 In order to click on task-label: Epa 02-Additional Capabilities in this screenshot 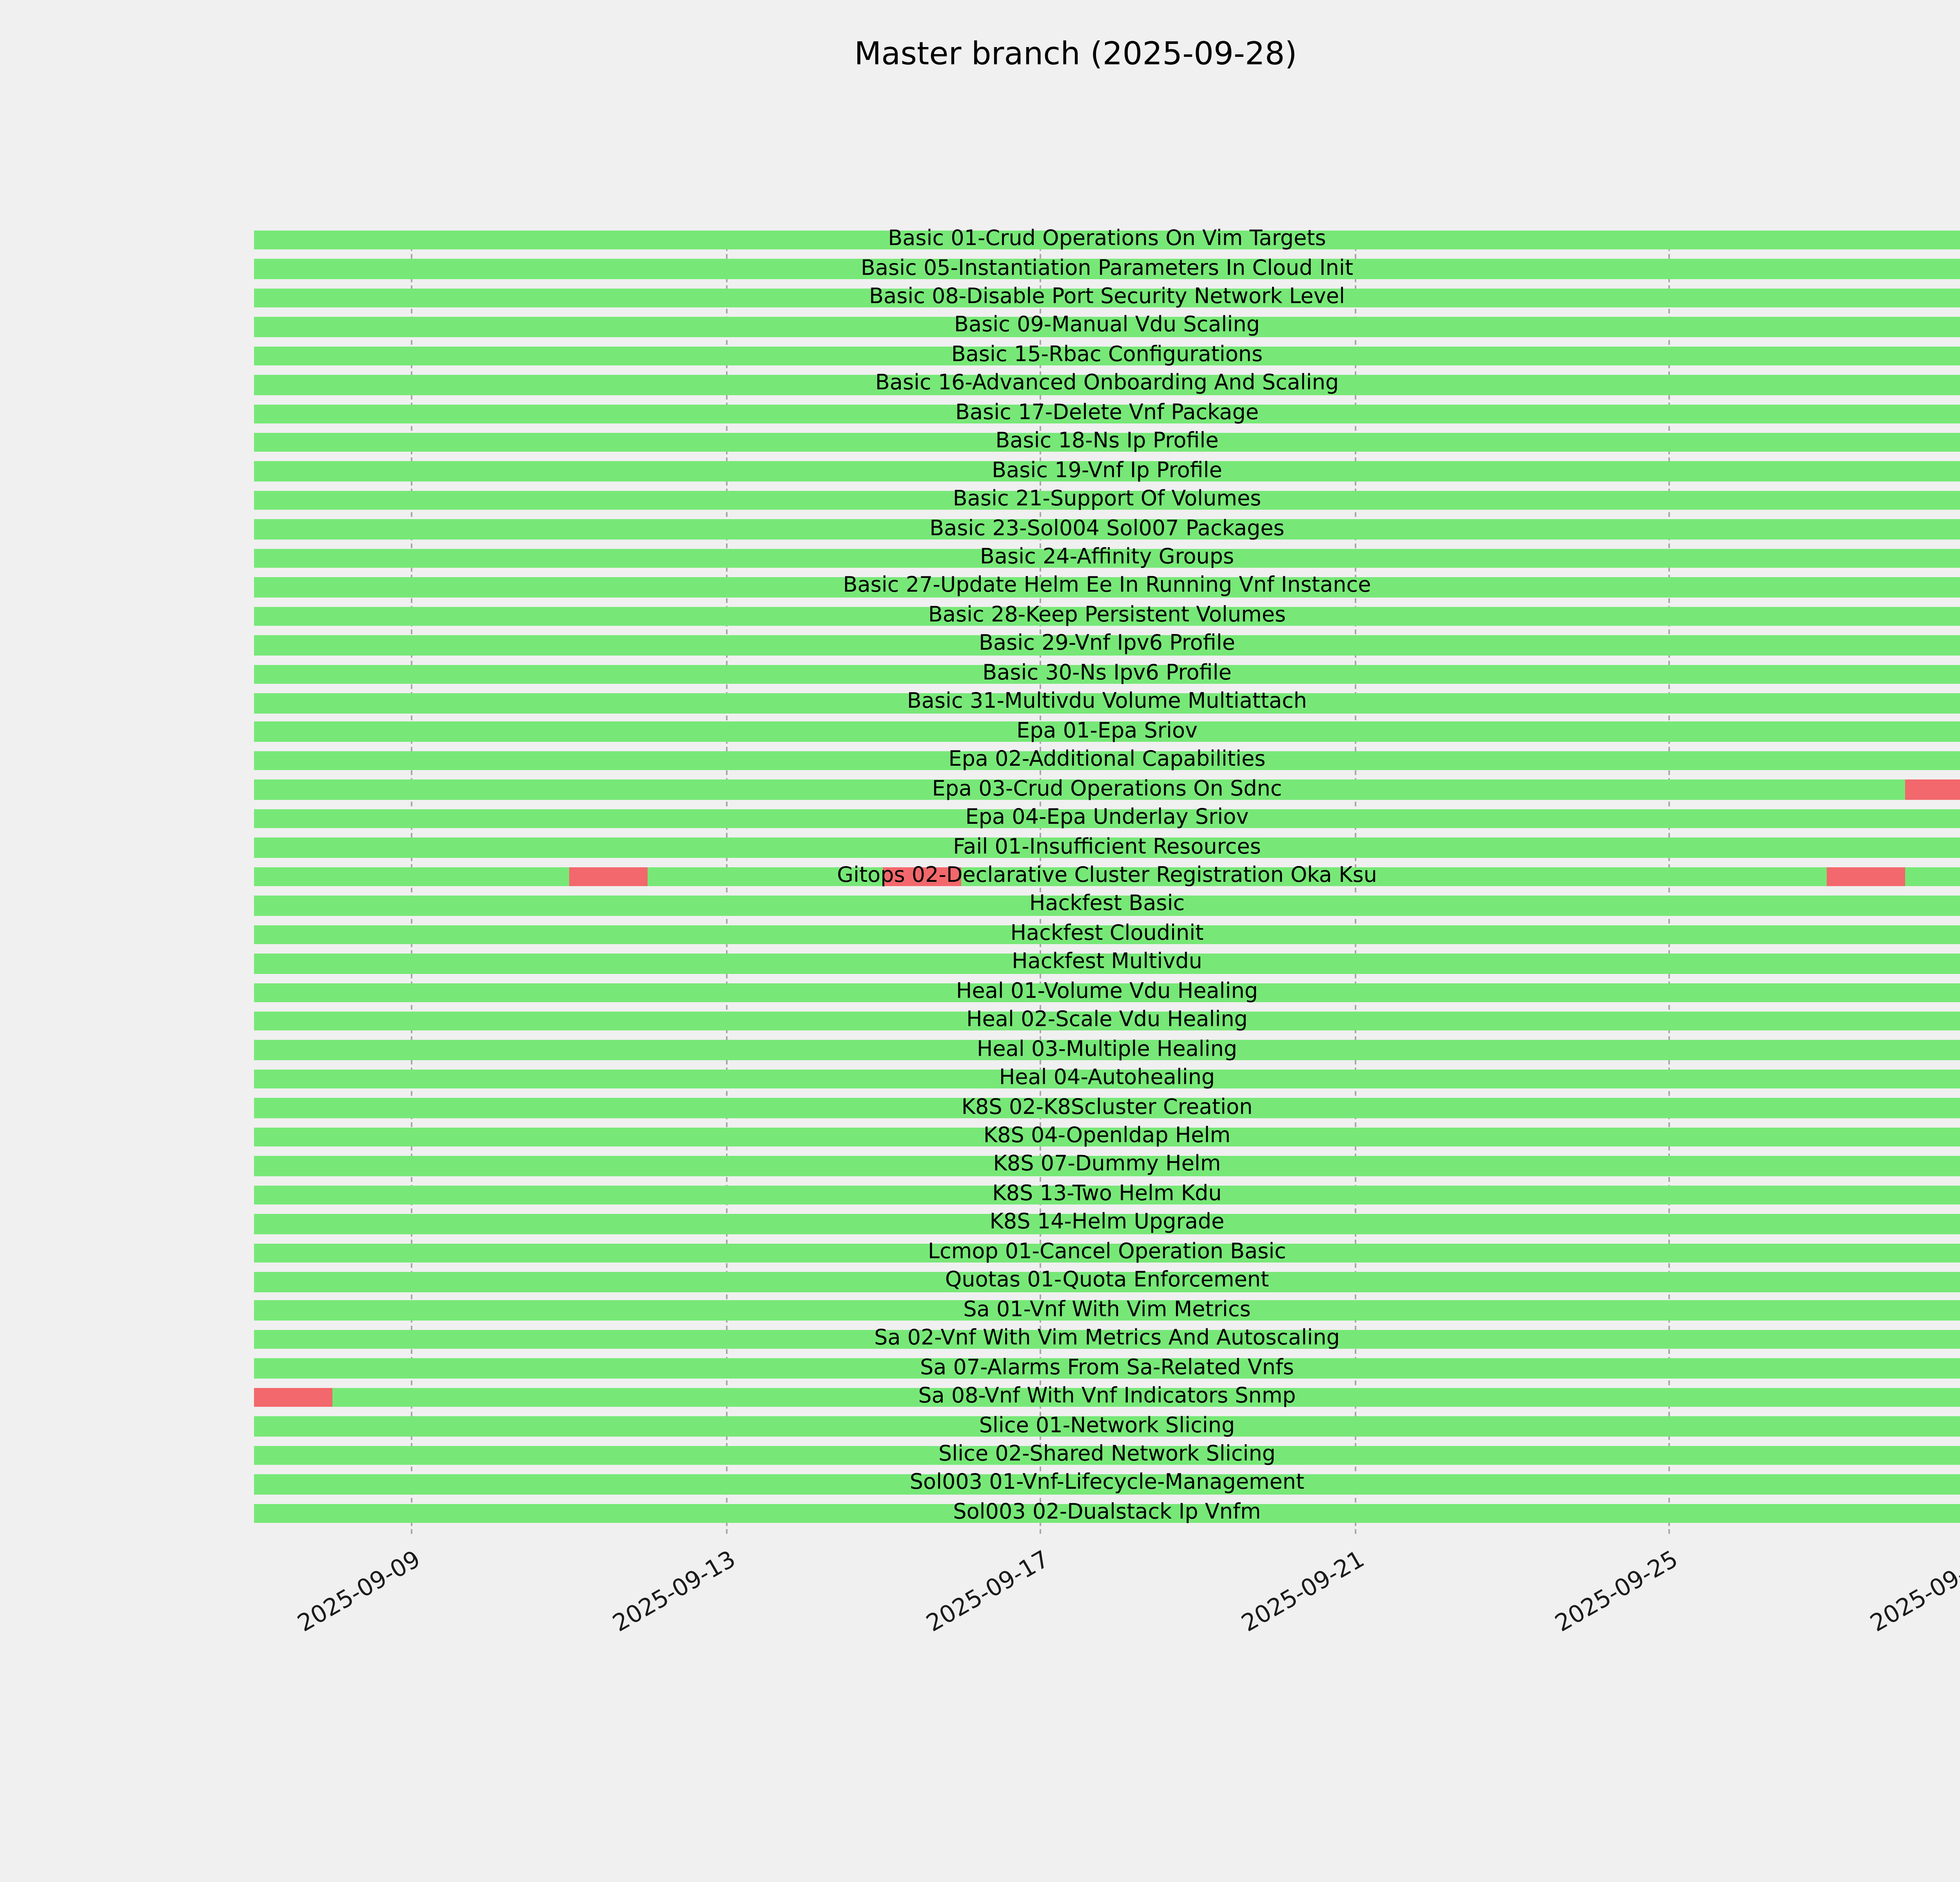, I will do `click(1107, 759)`.